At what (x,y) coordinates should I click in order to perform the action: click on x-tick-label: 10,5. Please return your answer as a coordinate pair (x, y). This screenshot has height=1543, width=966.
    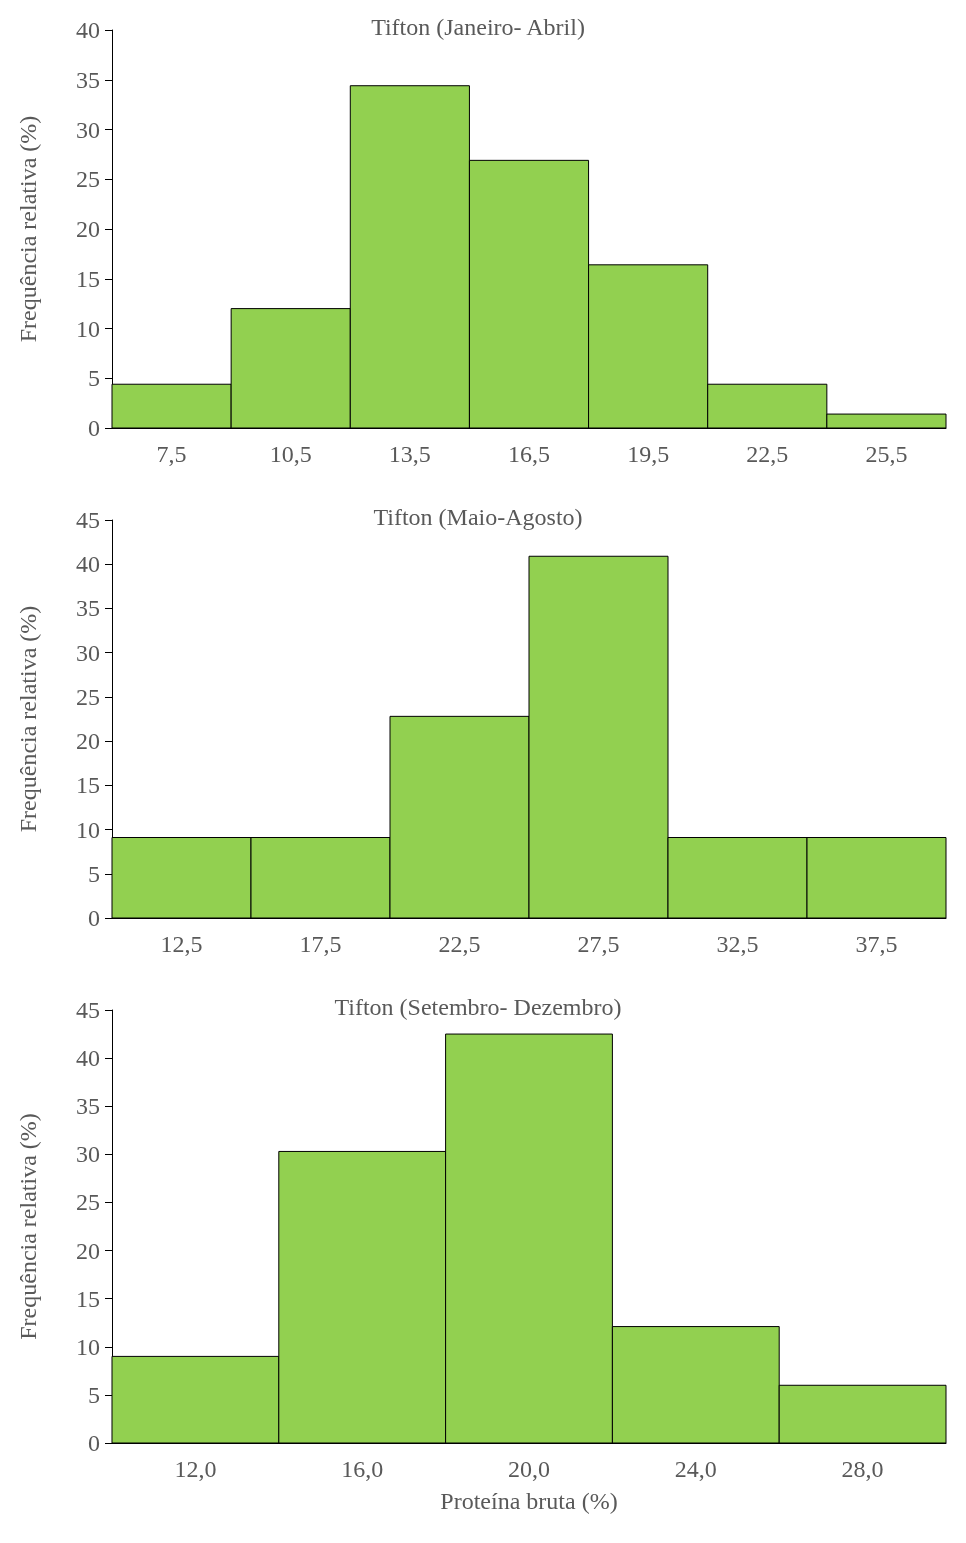
    Looking at the image, I should click on (290, 454).